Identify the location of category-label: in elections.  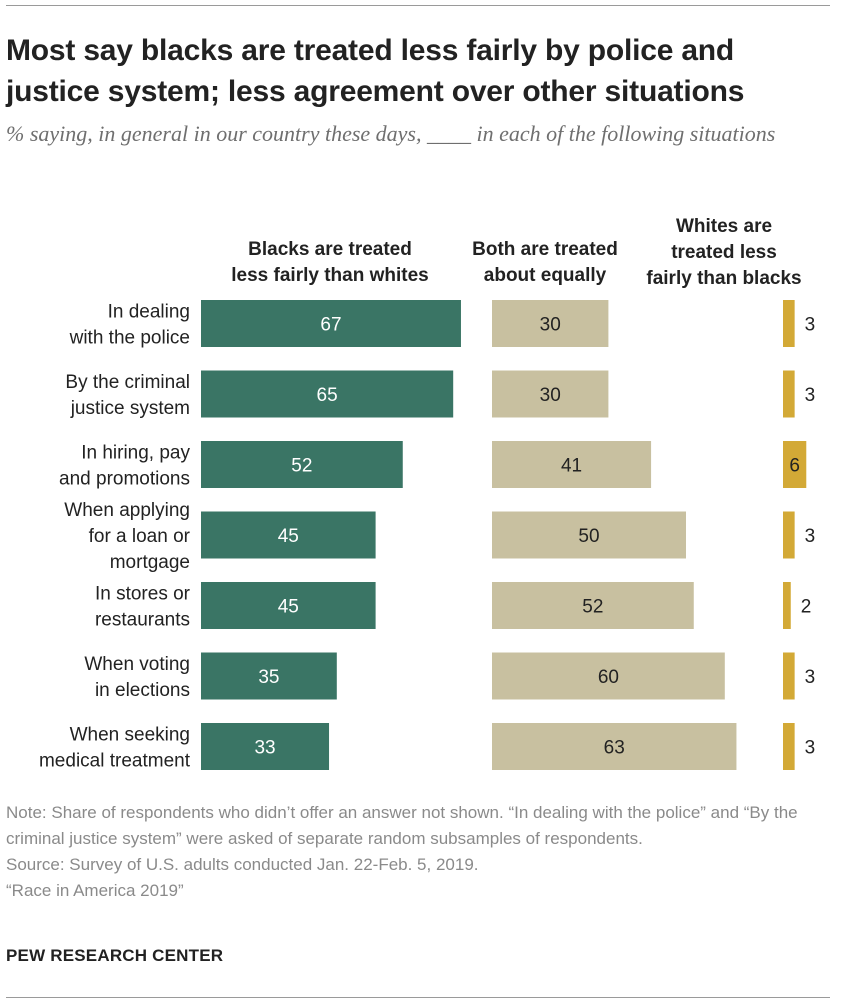
(142, 690).